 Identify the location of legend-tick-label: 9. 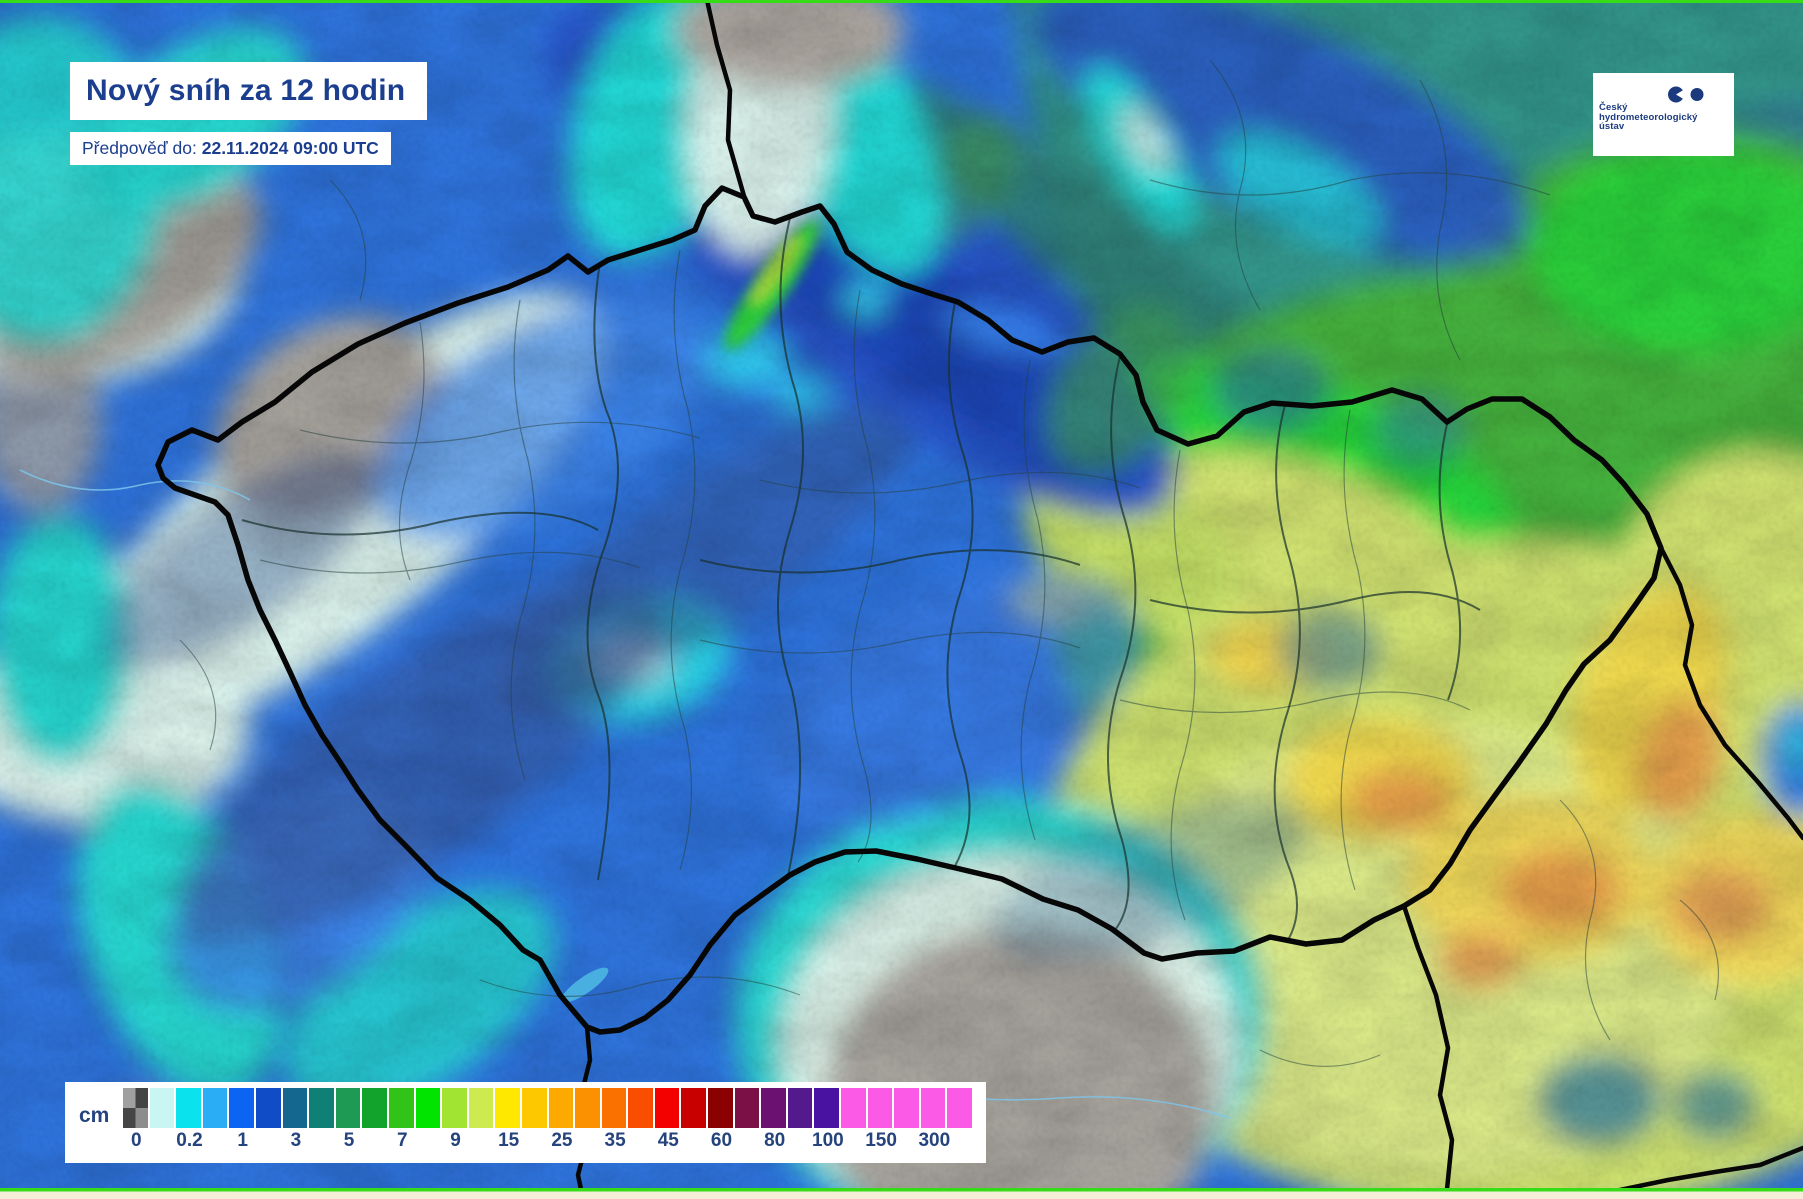
(455, 1140).